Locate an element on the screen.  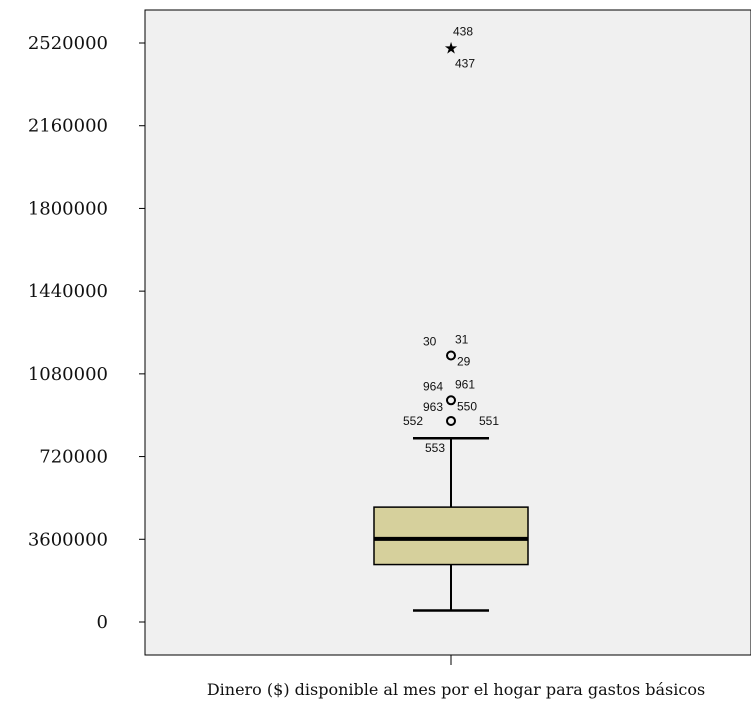
y-tick-label: 2520000 is located at coordinates (68, 43).